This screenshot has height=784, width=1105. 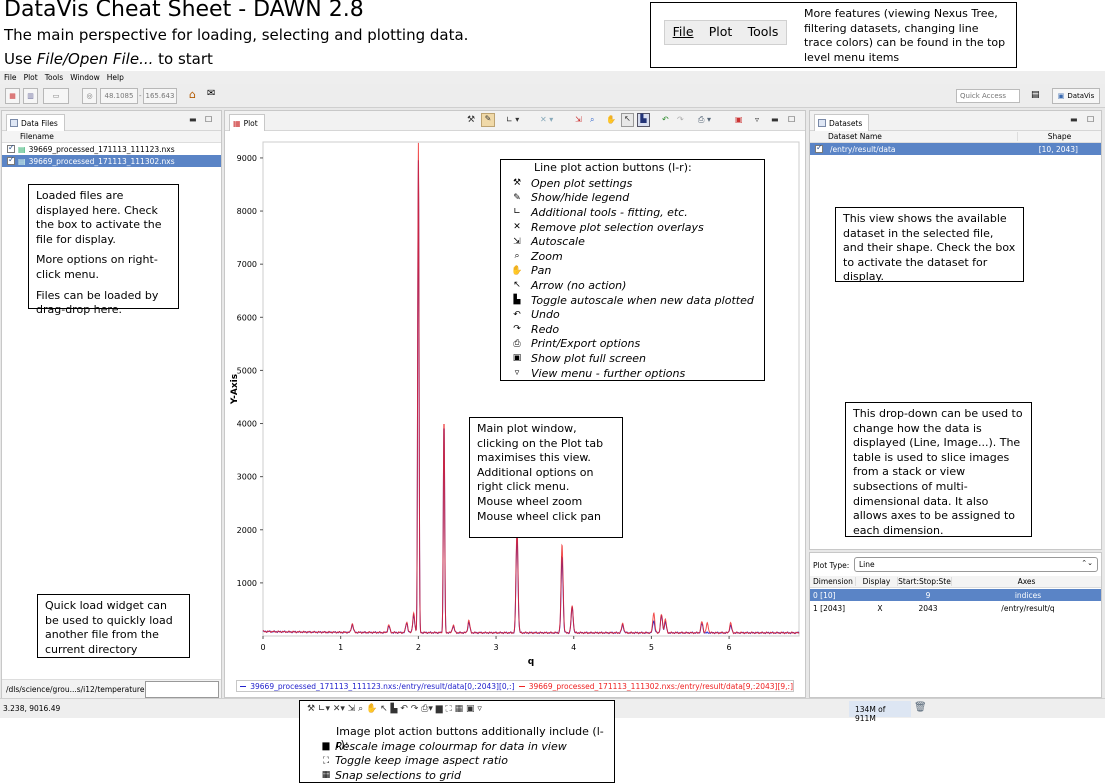 I want to click on tab-datasets-label: Datasets, so click(x=846, y=123).